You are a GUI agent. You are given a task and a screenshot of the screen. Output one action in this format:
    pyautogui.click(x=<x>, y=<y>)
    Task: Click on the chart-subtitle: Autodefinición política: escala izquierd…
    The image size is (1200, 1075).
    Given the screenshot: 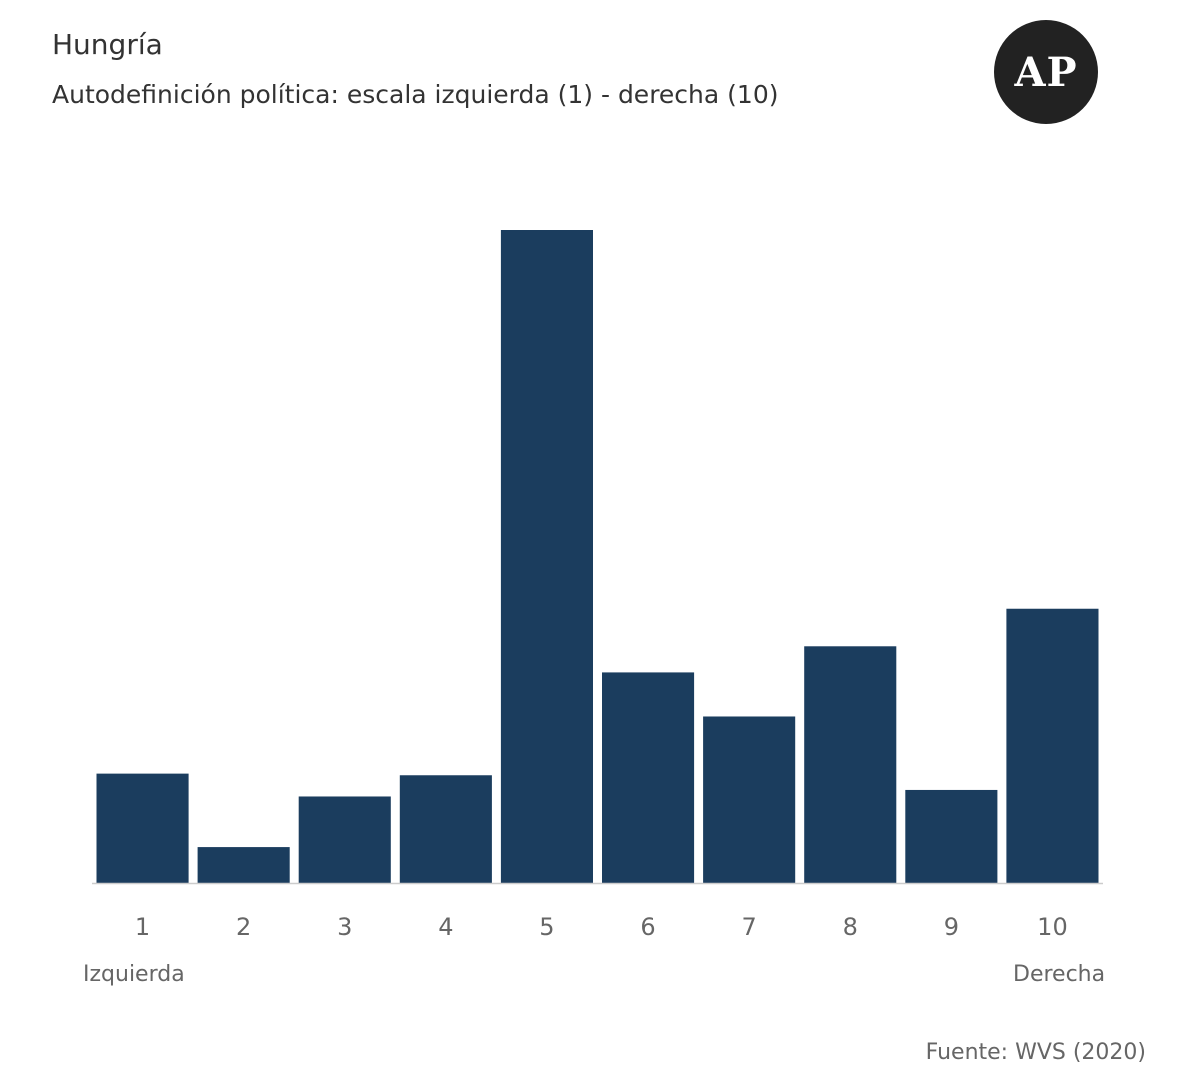 What is the action you would take?
    pyautogui.click(x=415, y=94)
    